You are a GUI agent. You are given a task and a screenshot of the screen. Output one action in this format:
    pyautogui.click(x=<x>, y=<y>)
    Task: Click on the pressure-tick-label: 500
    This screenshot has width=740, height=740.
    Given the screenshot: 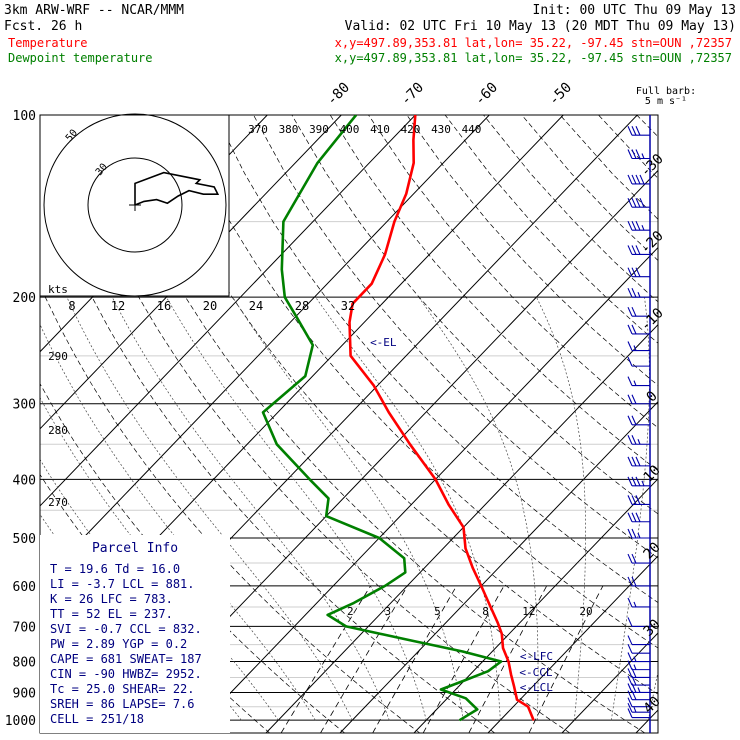 What is the action you would take?
    pyautogui.click(x=24, y=539)
    